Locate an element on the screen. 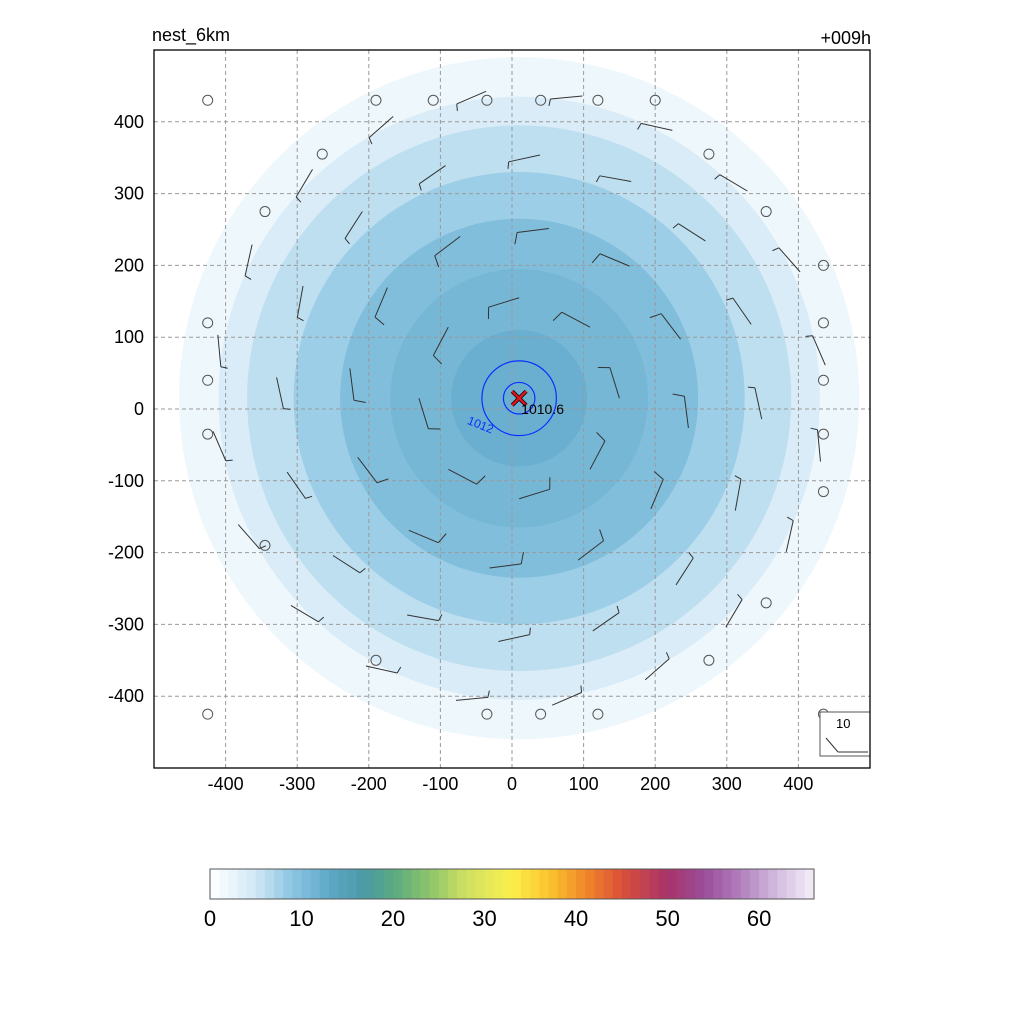  colorbar: 0 10 20 30 40 50 60 is located at coordinates (509, 899).